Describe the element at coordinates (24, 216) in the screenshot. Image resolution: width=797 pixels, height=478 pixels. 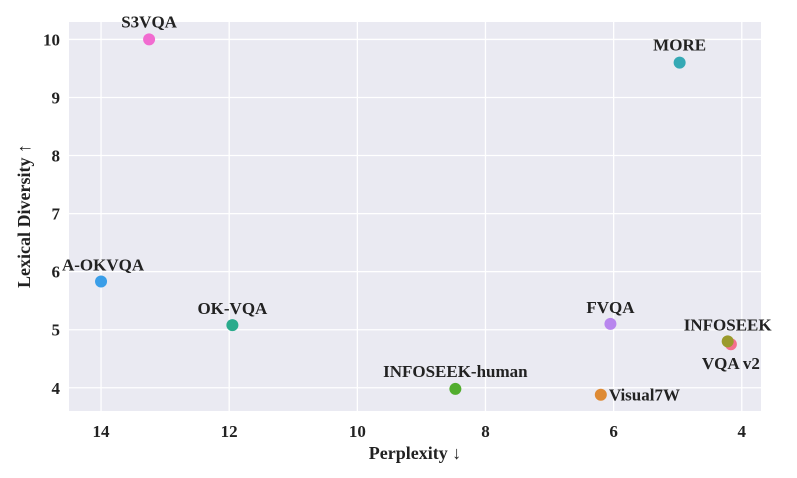
I see `y-axis-label: Lexical Diversity ↑` at that location.